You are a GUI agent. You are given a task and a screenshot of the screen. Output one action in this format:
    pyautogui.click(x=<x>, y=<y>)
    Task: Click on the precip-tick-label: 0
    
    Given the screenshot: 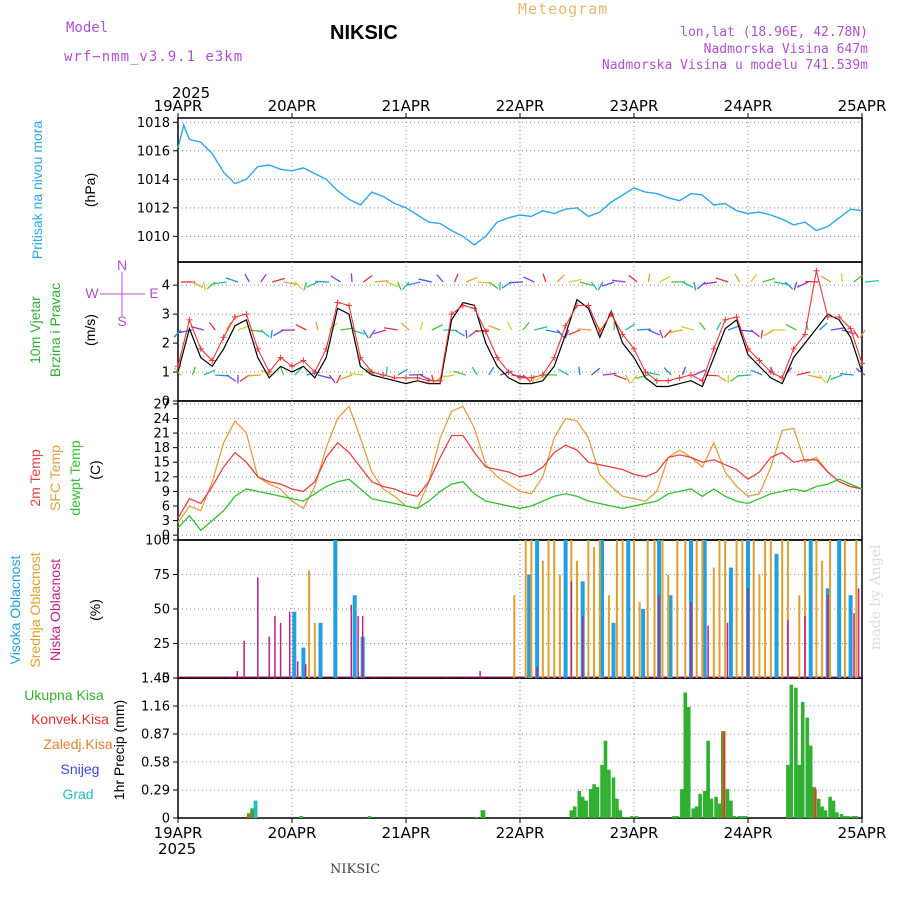 What is the action you would take?
    pyautogui.click(x=166, y=819)
    